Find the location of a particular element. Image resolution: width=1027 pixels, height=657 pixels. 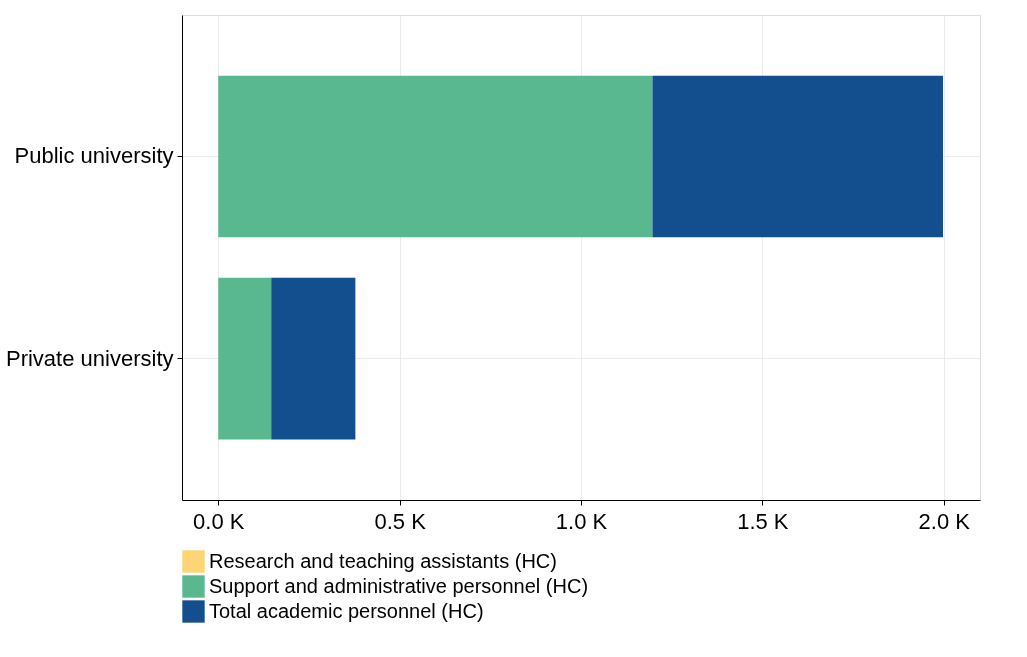

x-tick-label: 0.0 K is located at coordinates (219, 521).